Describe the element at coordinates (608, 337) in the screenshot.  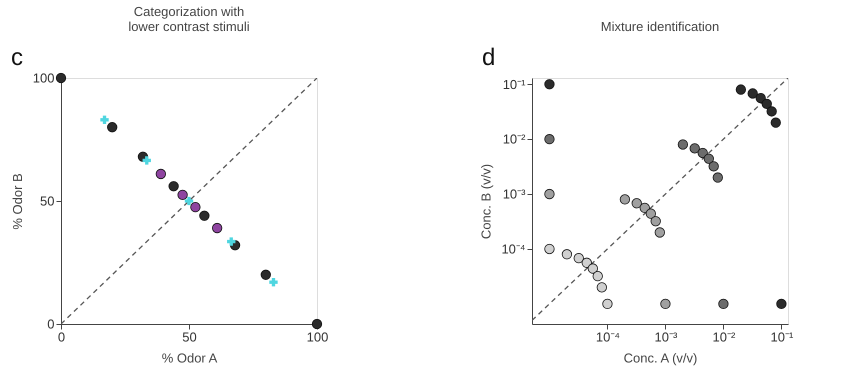
I see `x-tick-label: 10⁻⁴` at that location.